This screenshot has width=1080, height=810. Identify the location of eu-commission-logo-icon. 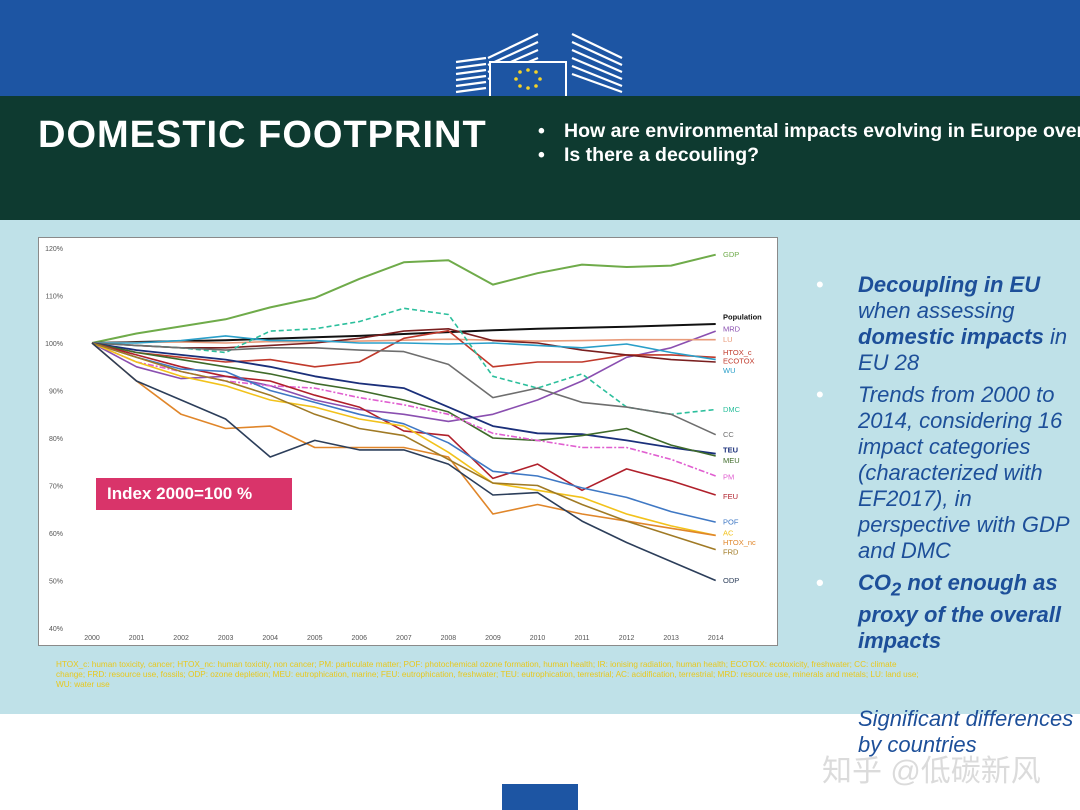
(539, 65).